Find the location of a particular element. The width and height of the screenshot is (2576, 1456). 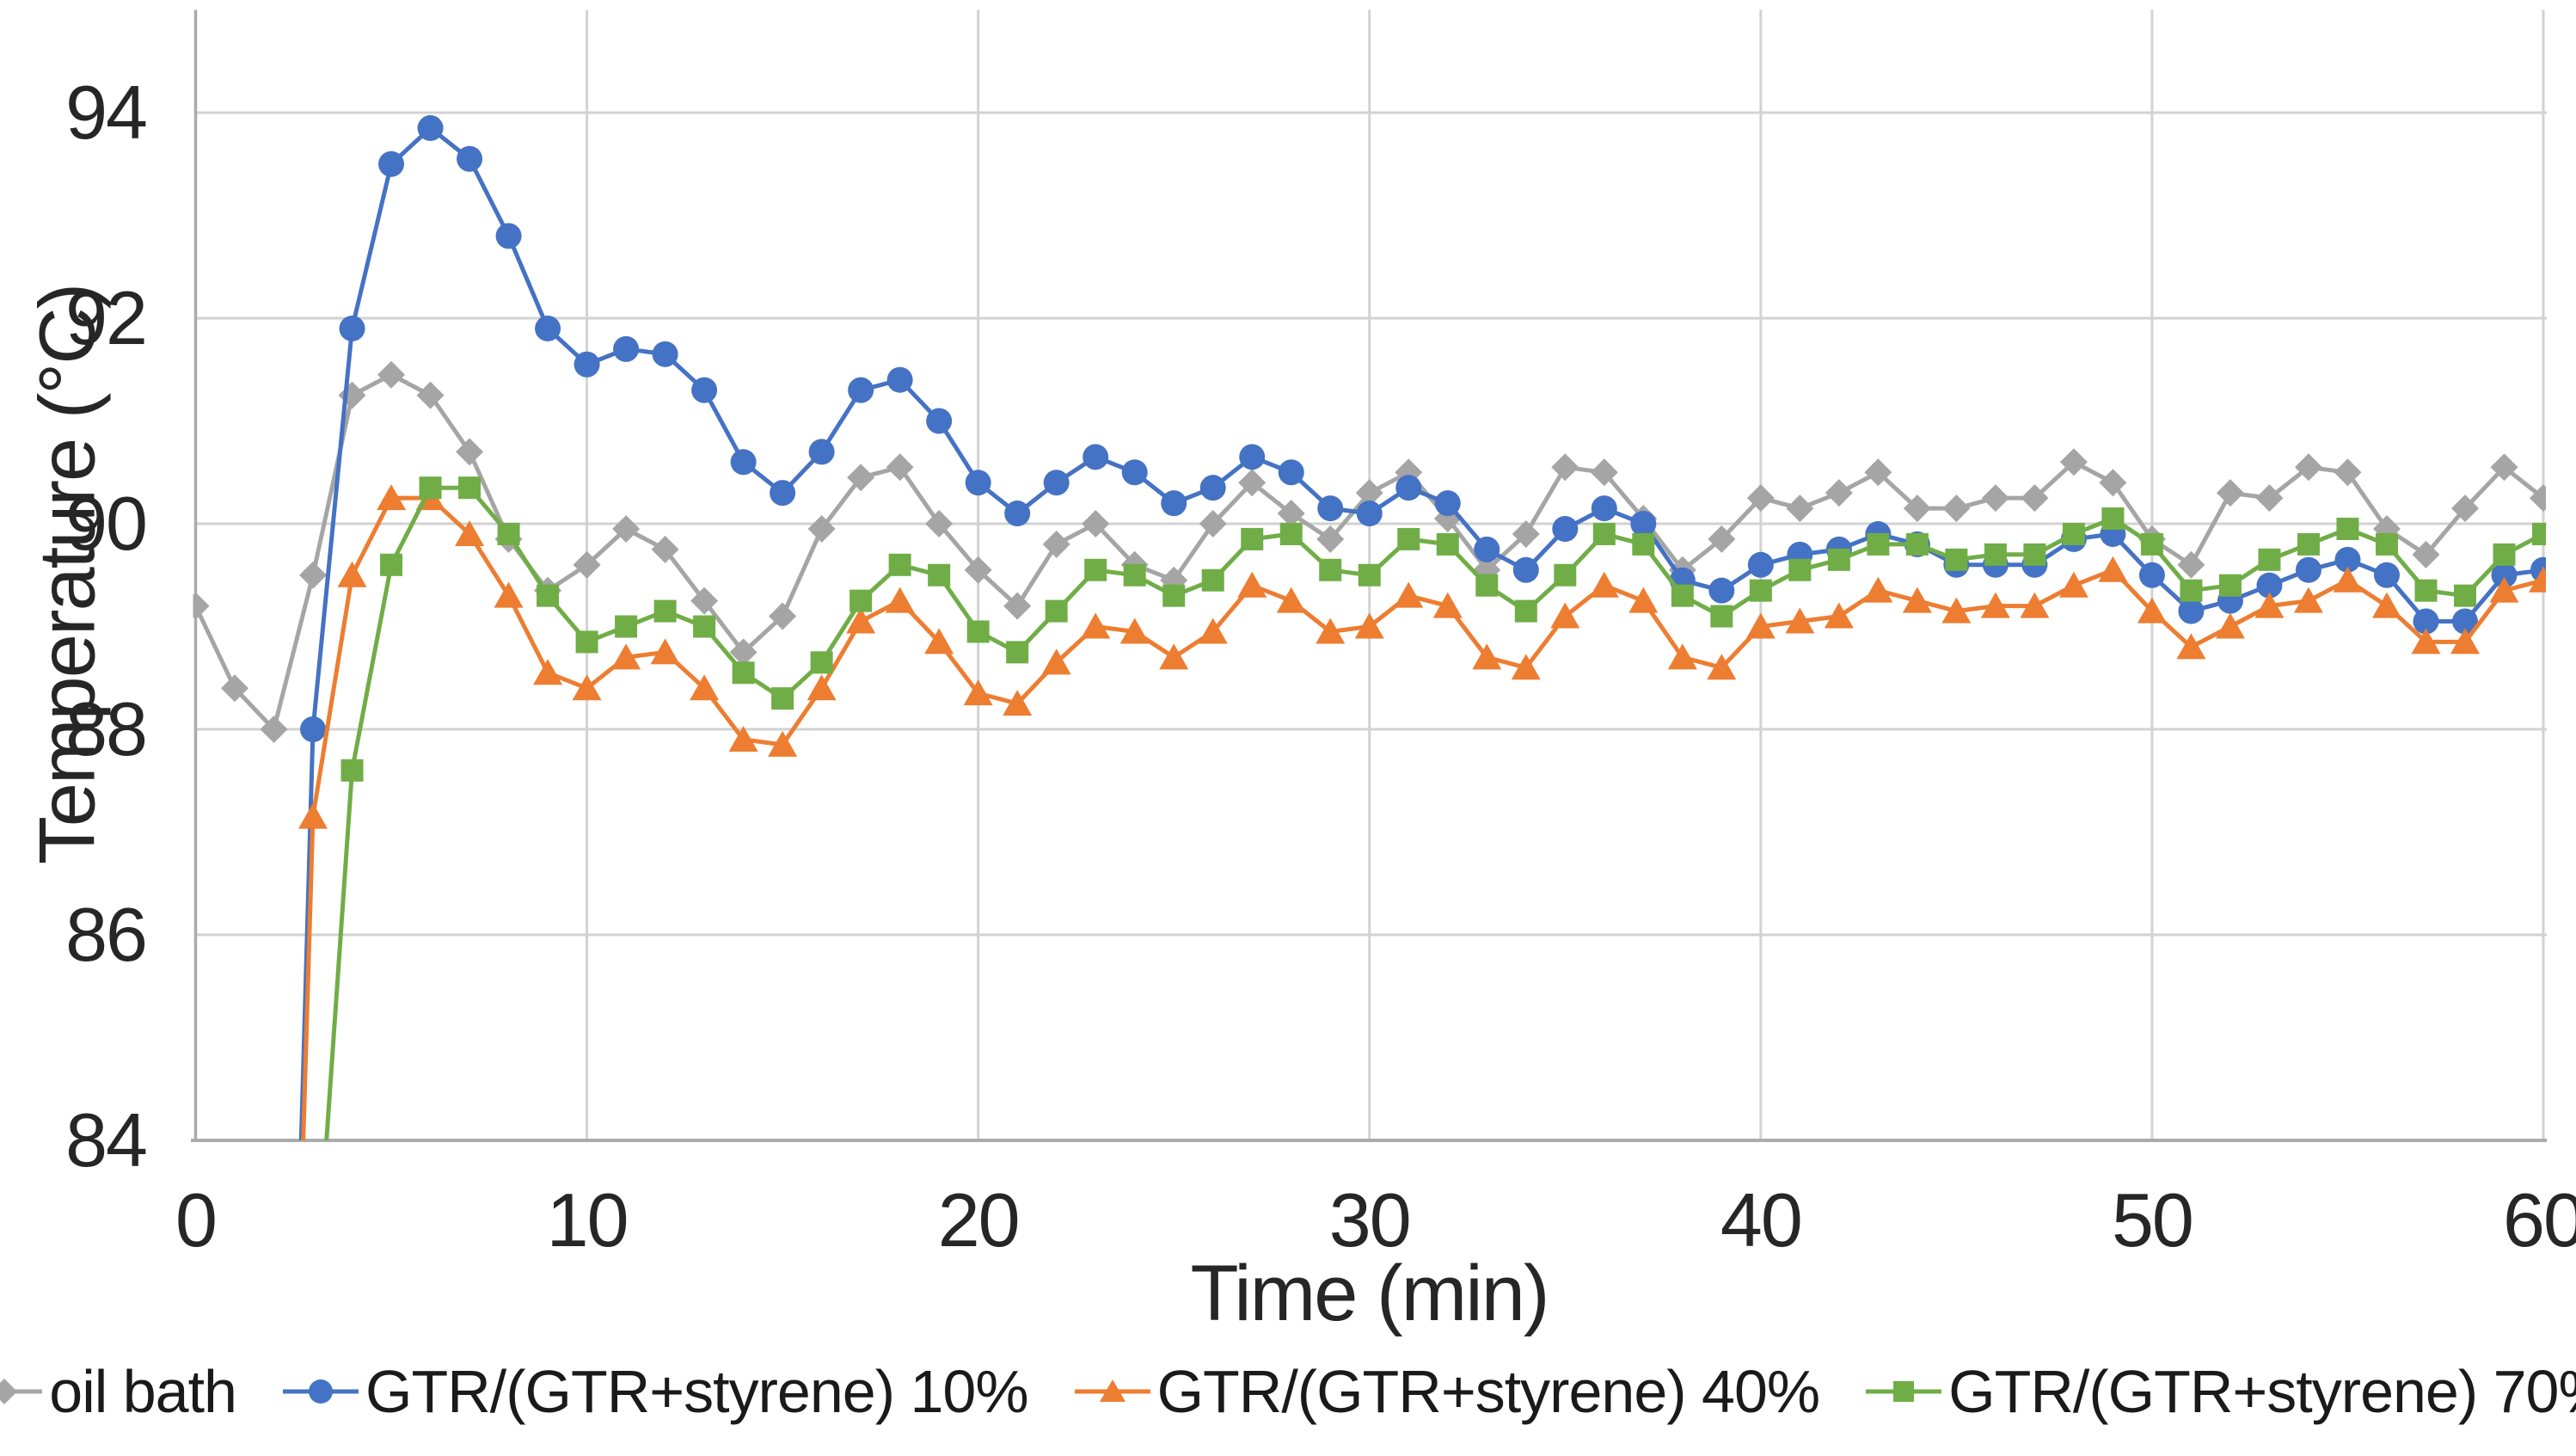

x-tick-label-30: 30 is located at coordinates (1370, 1220).